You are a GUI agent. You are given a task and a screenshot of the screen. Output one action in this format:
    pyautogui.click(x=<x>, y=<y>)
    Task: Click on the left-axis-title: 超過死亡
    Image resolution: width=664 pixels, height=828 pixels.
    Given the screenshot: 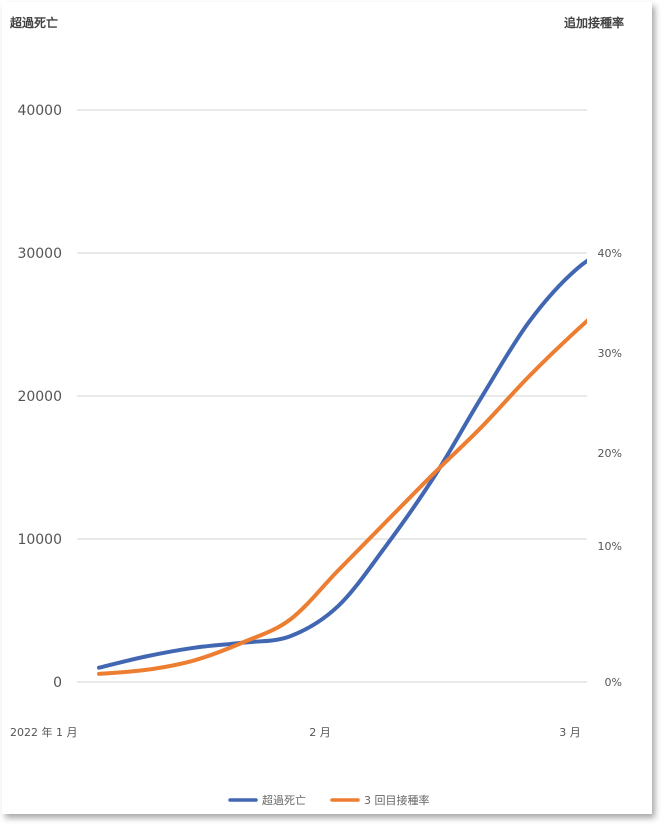 What is the action you would take?
    pyautogui.click(x=33, y=22)
    